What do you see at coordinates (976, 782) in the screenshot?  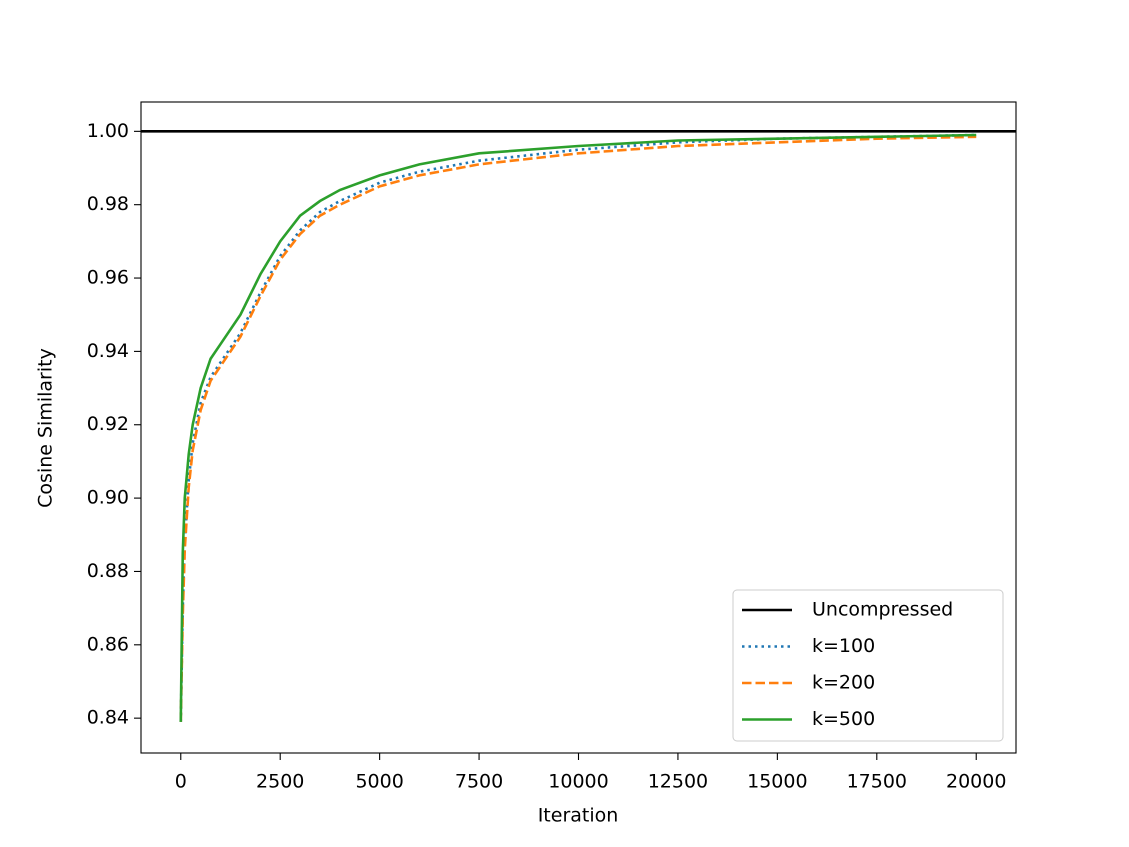 I see `x-tick-label: 20000` at bounding box center [976, 782].